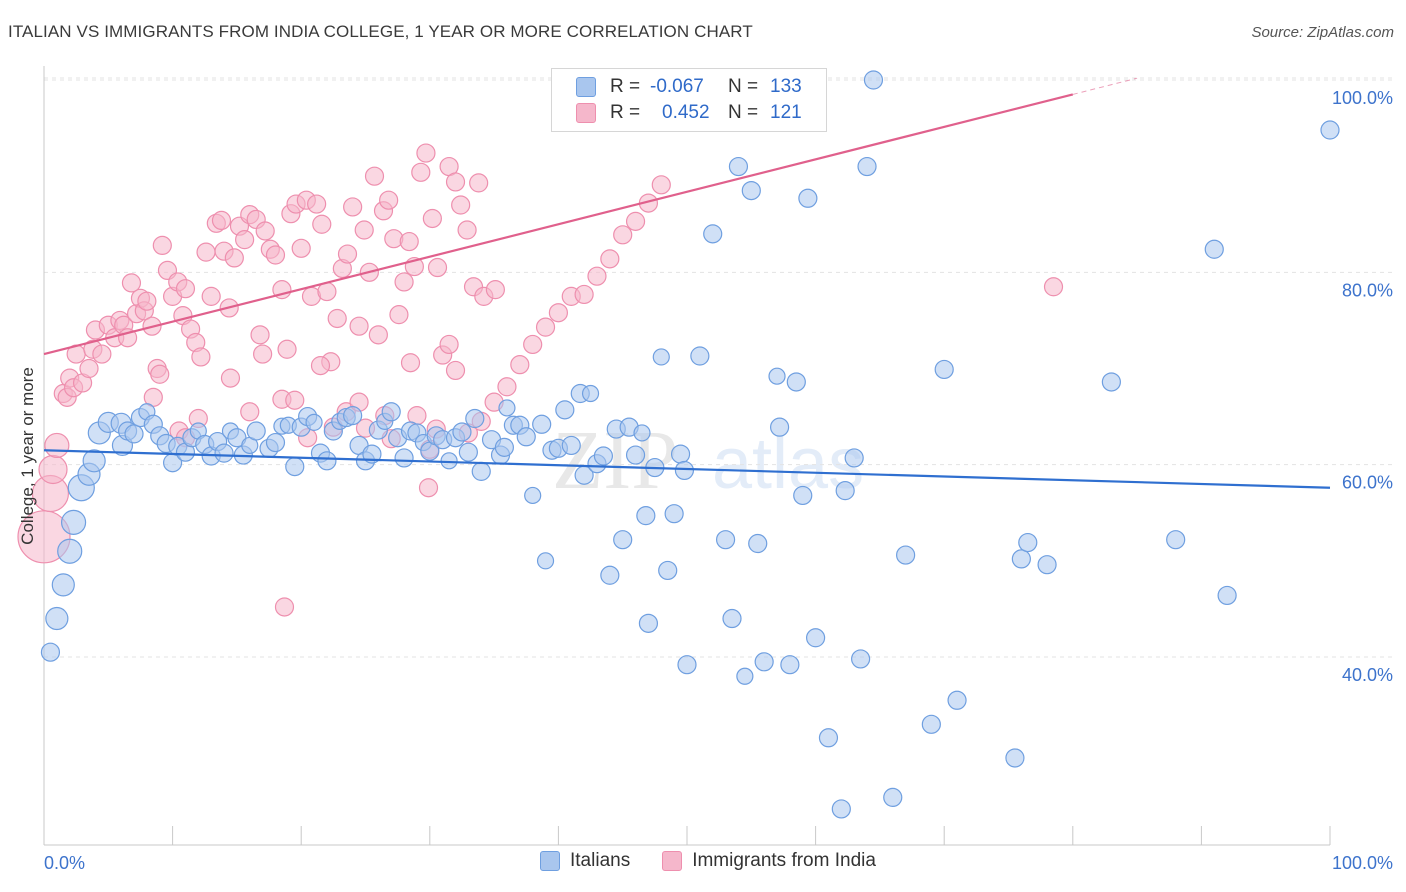 The height and width of the screenshot is (892, 1406). Describe the element at coordinates (686, 112) in the screenshot. I see `r-value: 0.452` at that location.